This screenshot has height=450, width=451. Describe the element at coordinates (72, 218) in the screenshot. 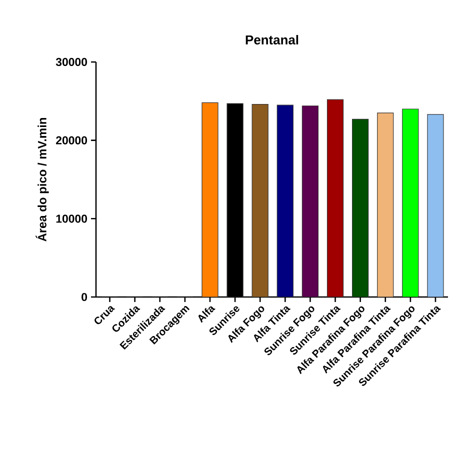

I see `y-tick-label: 10000` at that location.